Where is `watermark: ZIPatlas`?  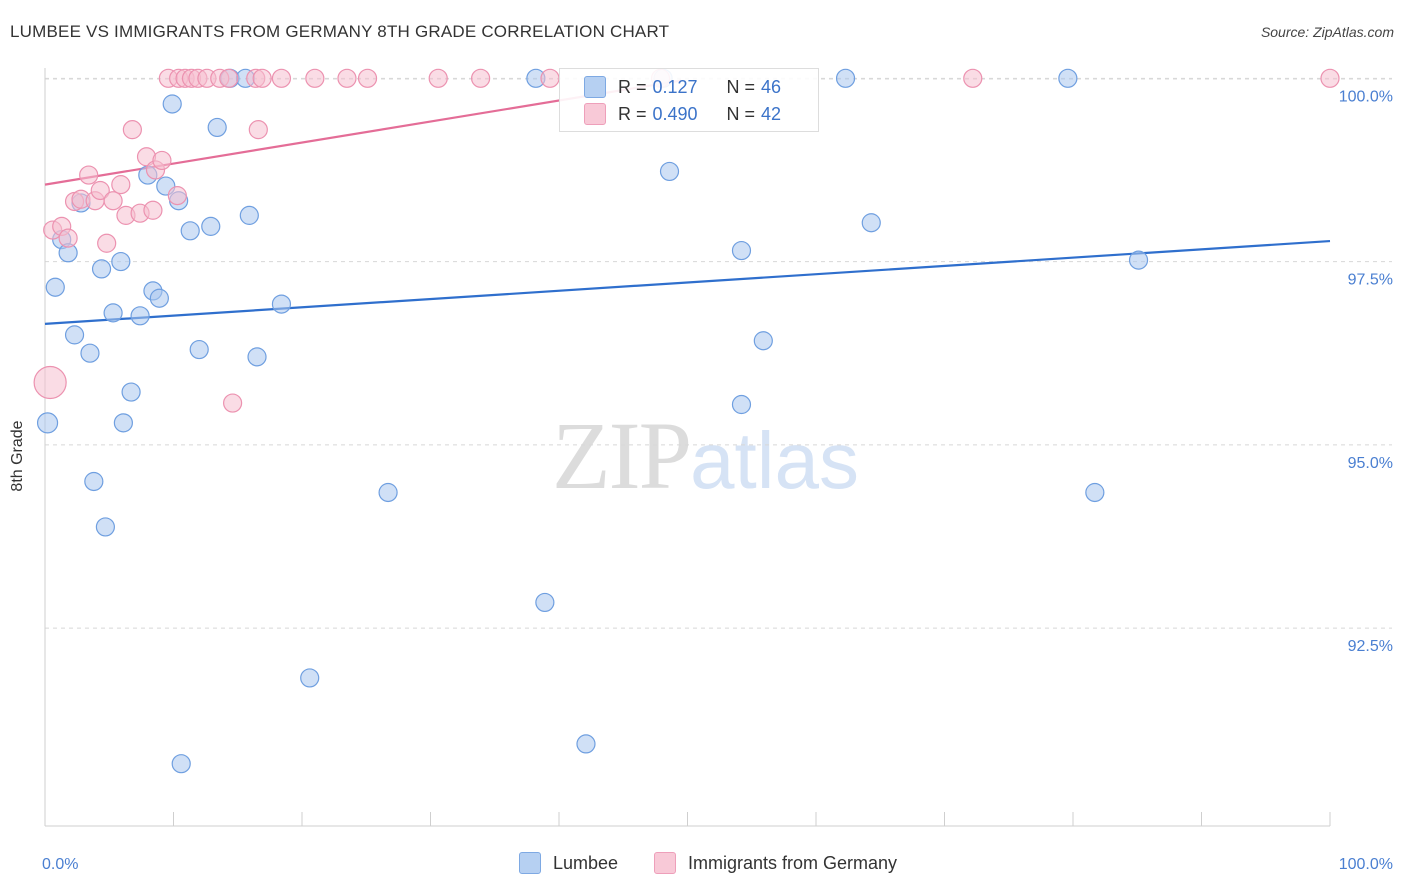
watermark: ZIPatlas is located at coordinates (705, 455).